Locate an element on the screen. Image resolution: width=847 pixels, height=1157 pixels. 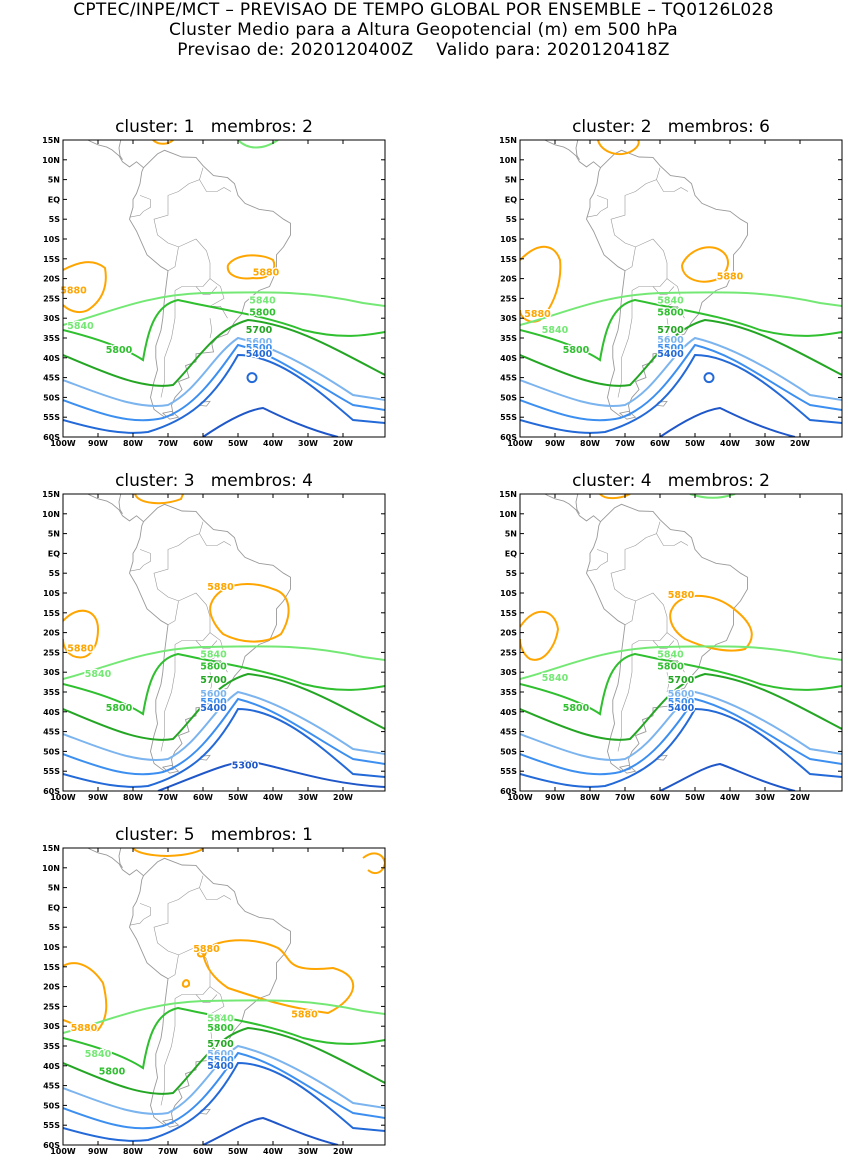
lon-tick-label: 40W is located at coordinates (273, 797).